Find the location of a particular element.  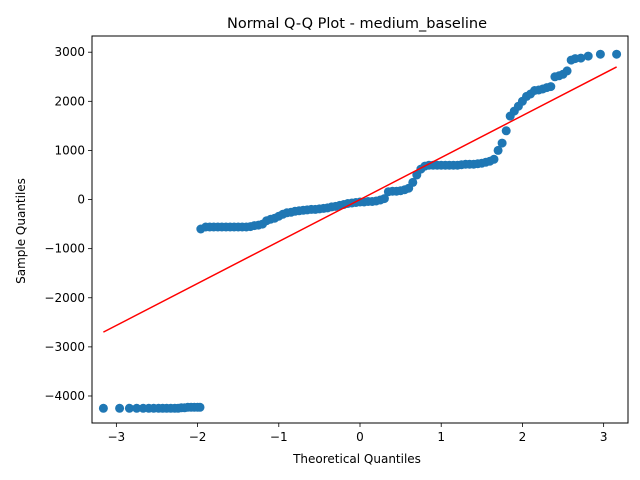

x-tick-label: −3 is located at coordinates (117, 437).